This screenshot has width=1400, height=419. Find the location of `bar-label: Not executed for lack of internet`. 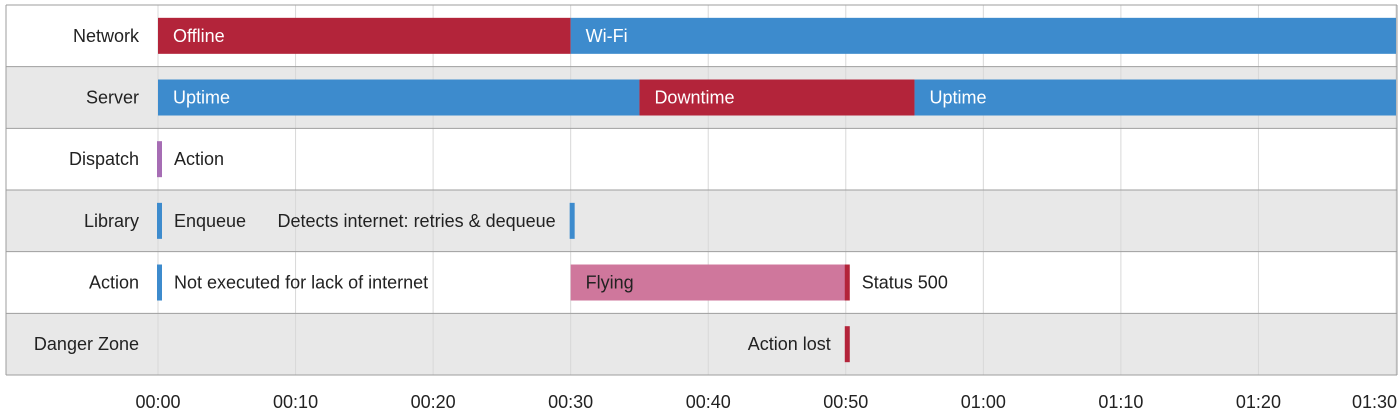

bar-label: Not executed for lack of internet is located at coordinates (301, 283).